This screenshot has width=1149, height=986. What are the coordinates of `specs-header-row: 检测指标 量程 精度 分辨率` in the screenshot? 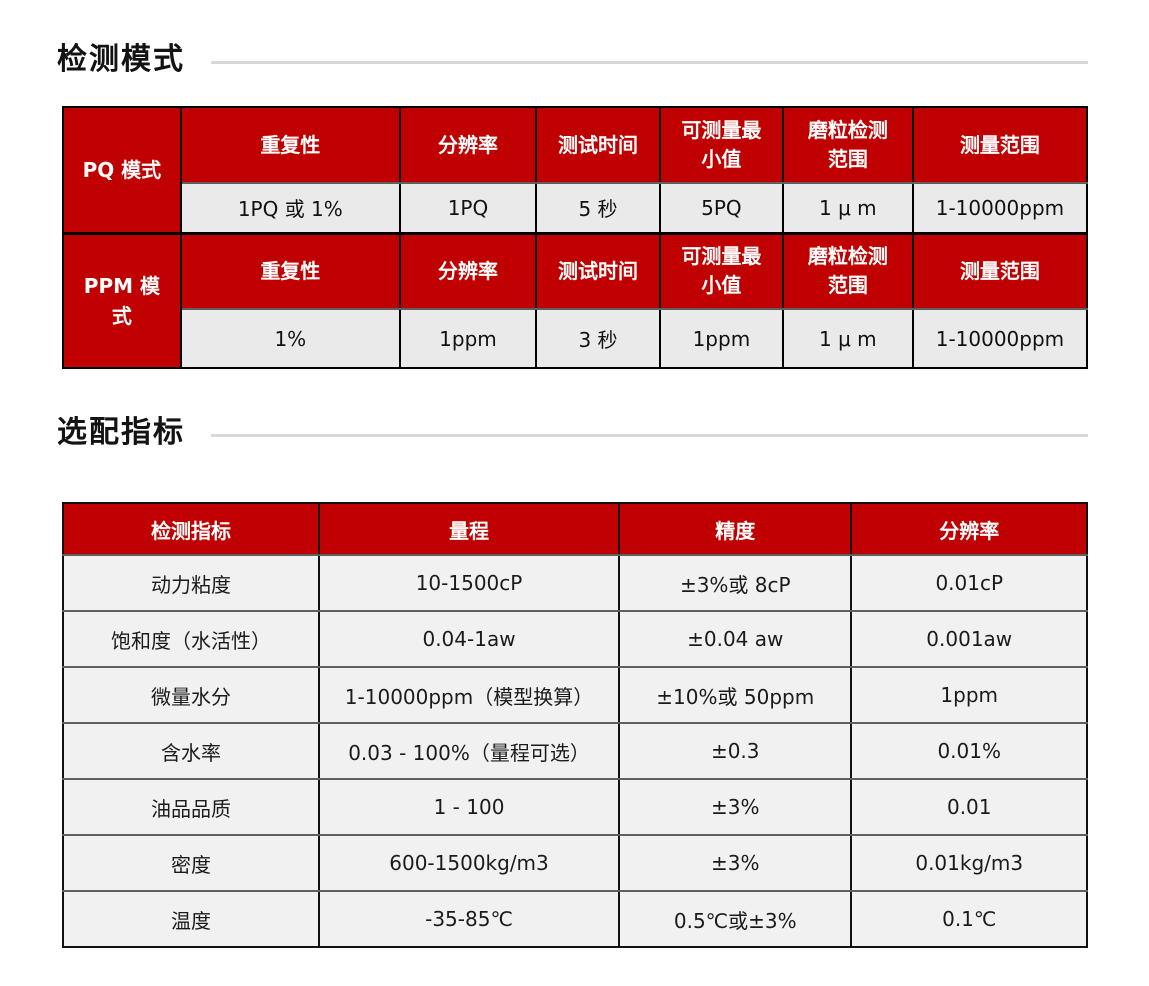 It's located at (575, 529).